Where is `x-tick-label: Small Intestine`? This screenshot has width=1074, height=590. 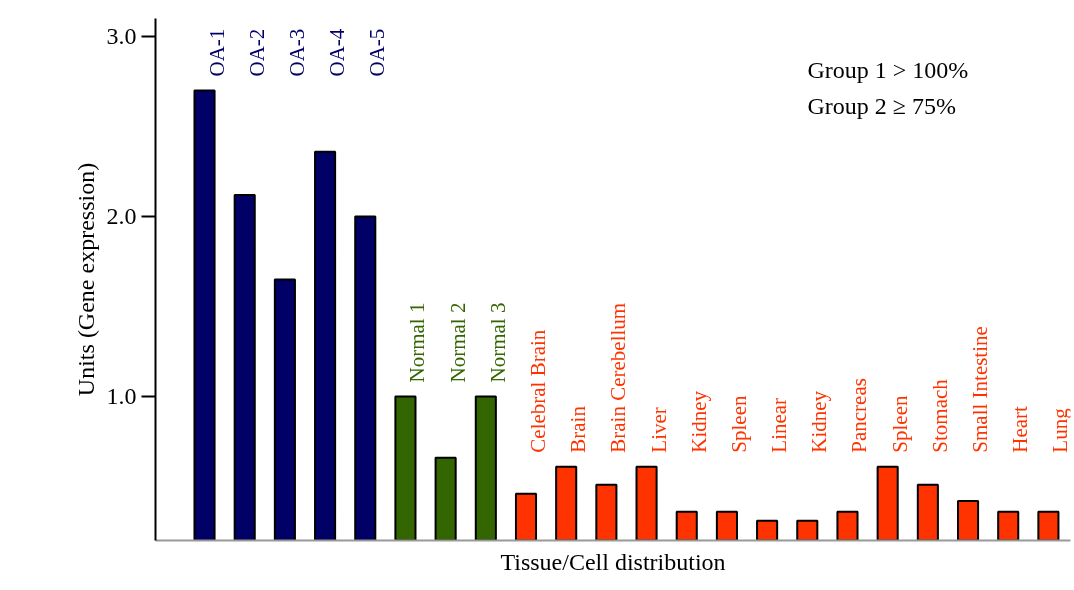
x-tick-label: Small Intestine is located at coordinates (980, 389).